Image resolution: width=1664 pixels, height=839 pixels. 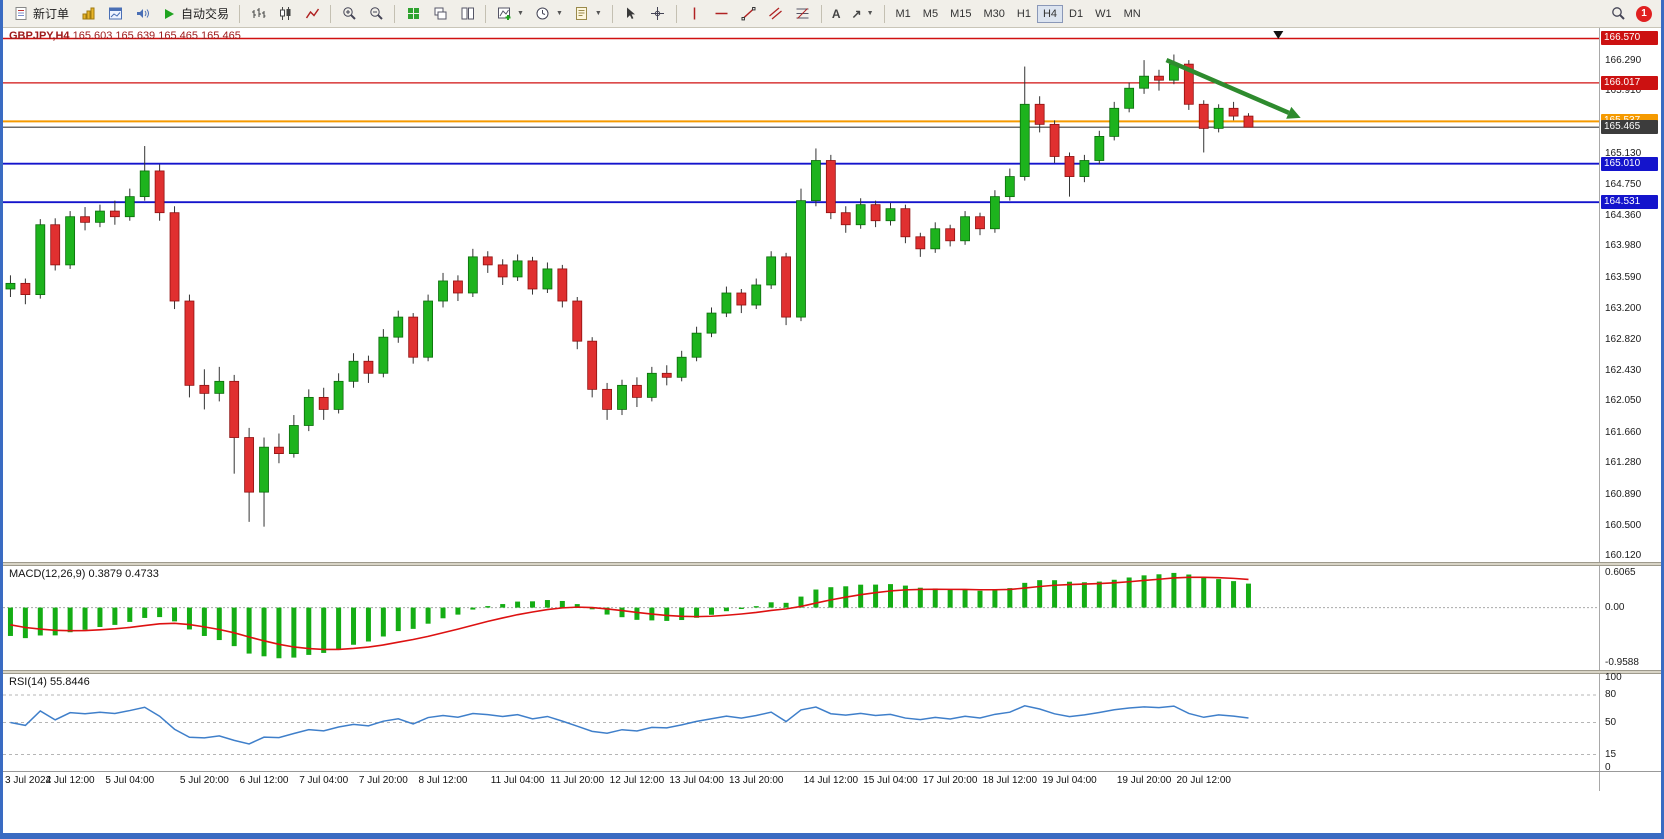 I want to click on macd-plot: MACD(12,26,9) 0.3879 0.4733, so click(x=801, y=618).